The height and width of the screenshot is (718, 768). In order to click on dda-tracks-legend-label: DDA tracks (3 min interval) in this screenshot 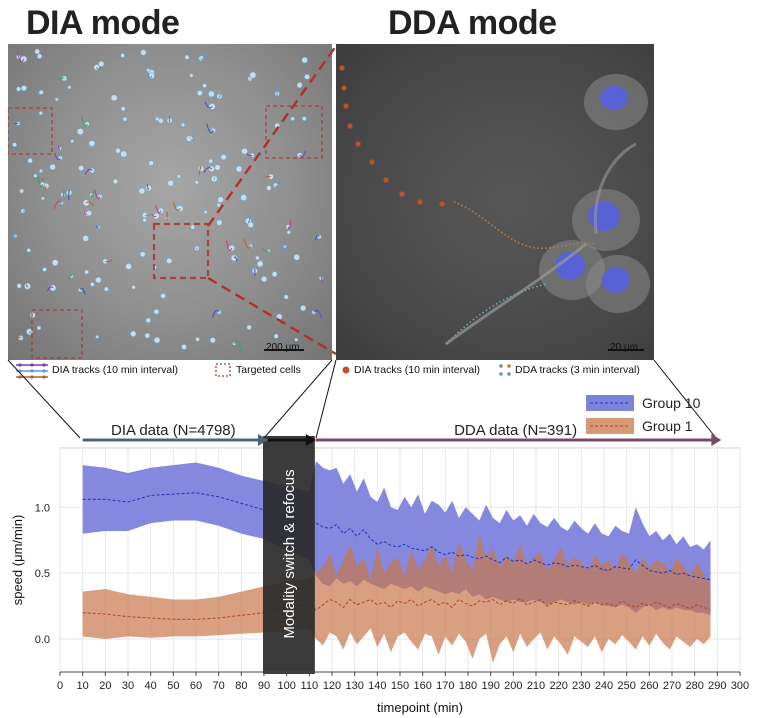, I will do `click(577, 370)`.